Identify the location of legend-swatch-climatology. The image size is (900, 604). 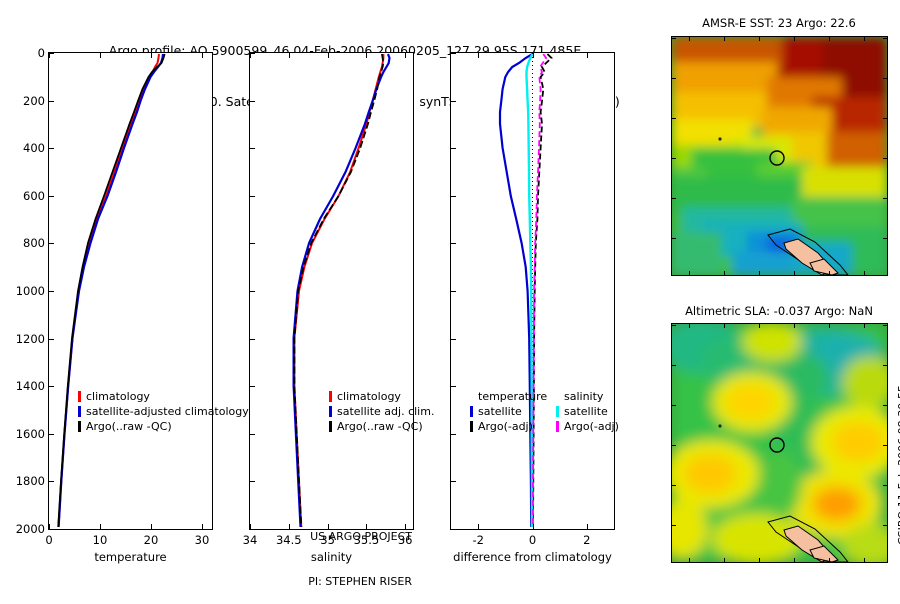
(330, 396).